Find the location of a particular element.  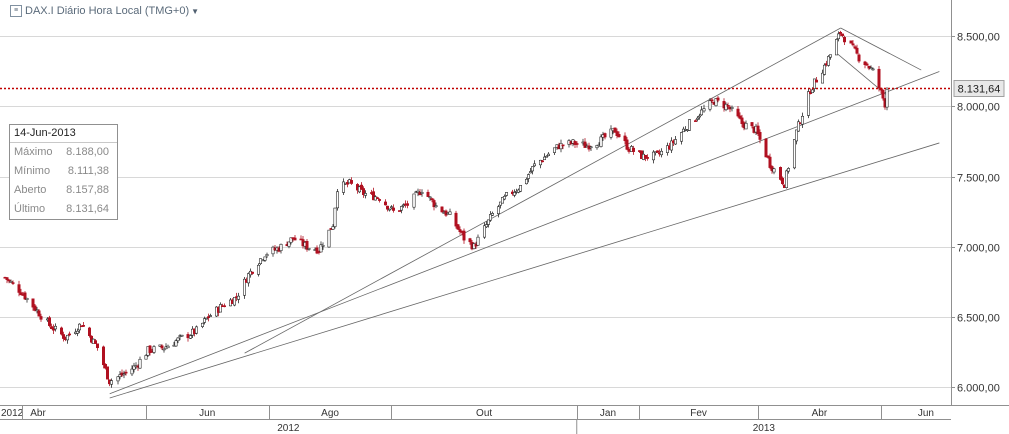

chart-settings-icon: ≡ is located at coordinates (16, 11).